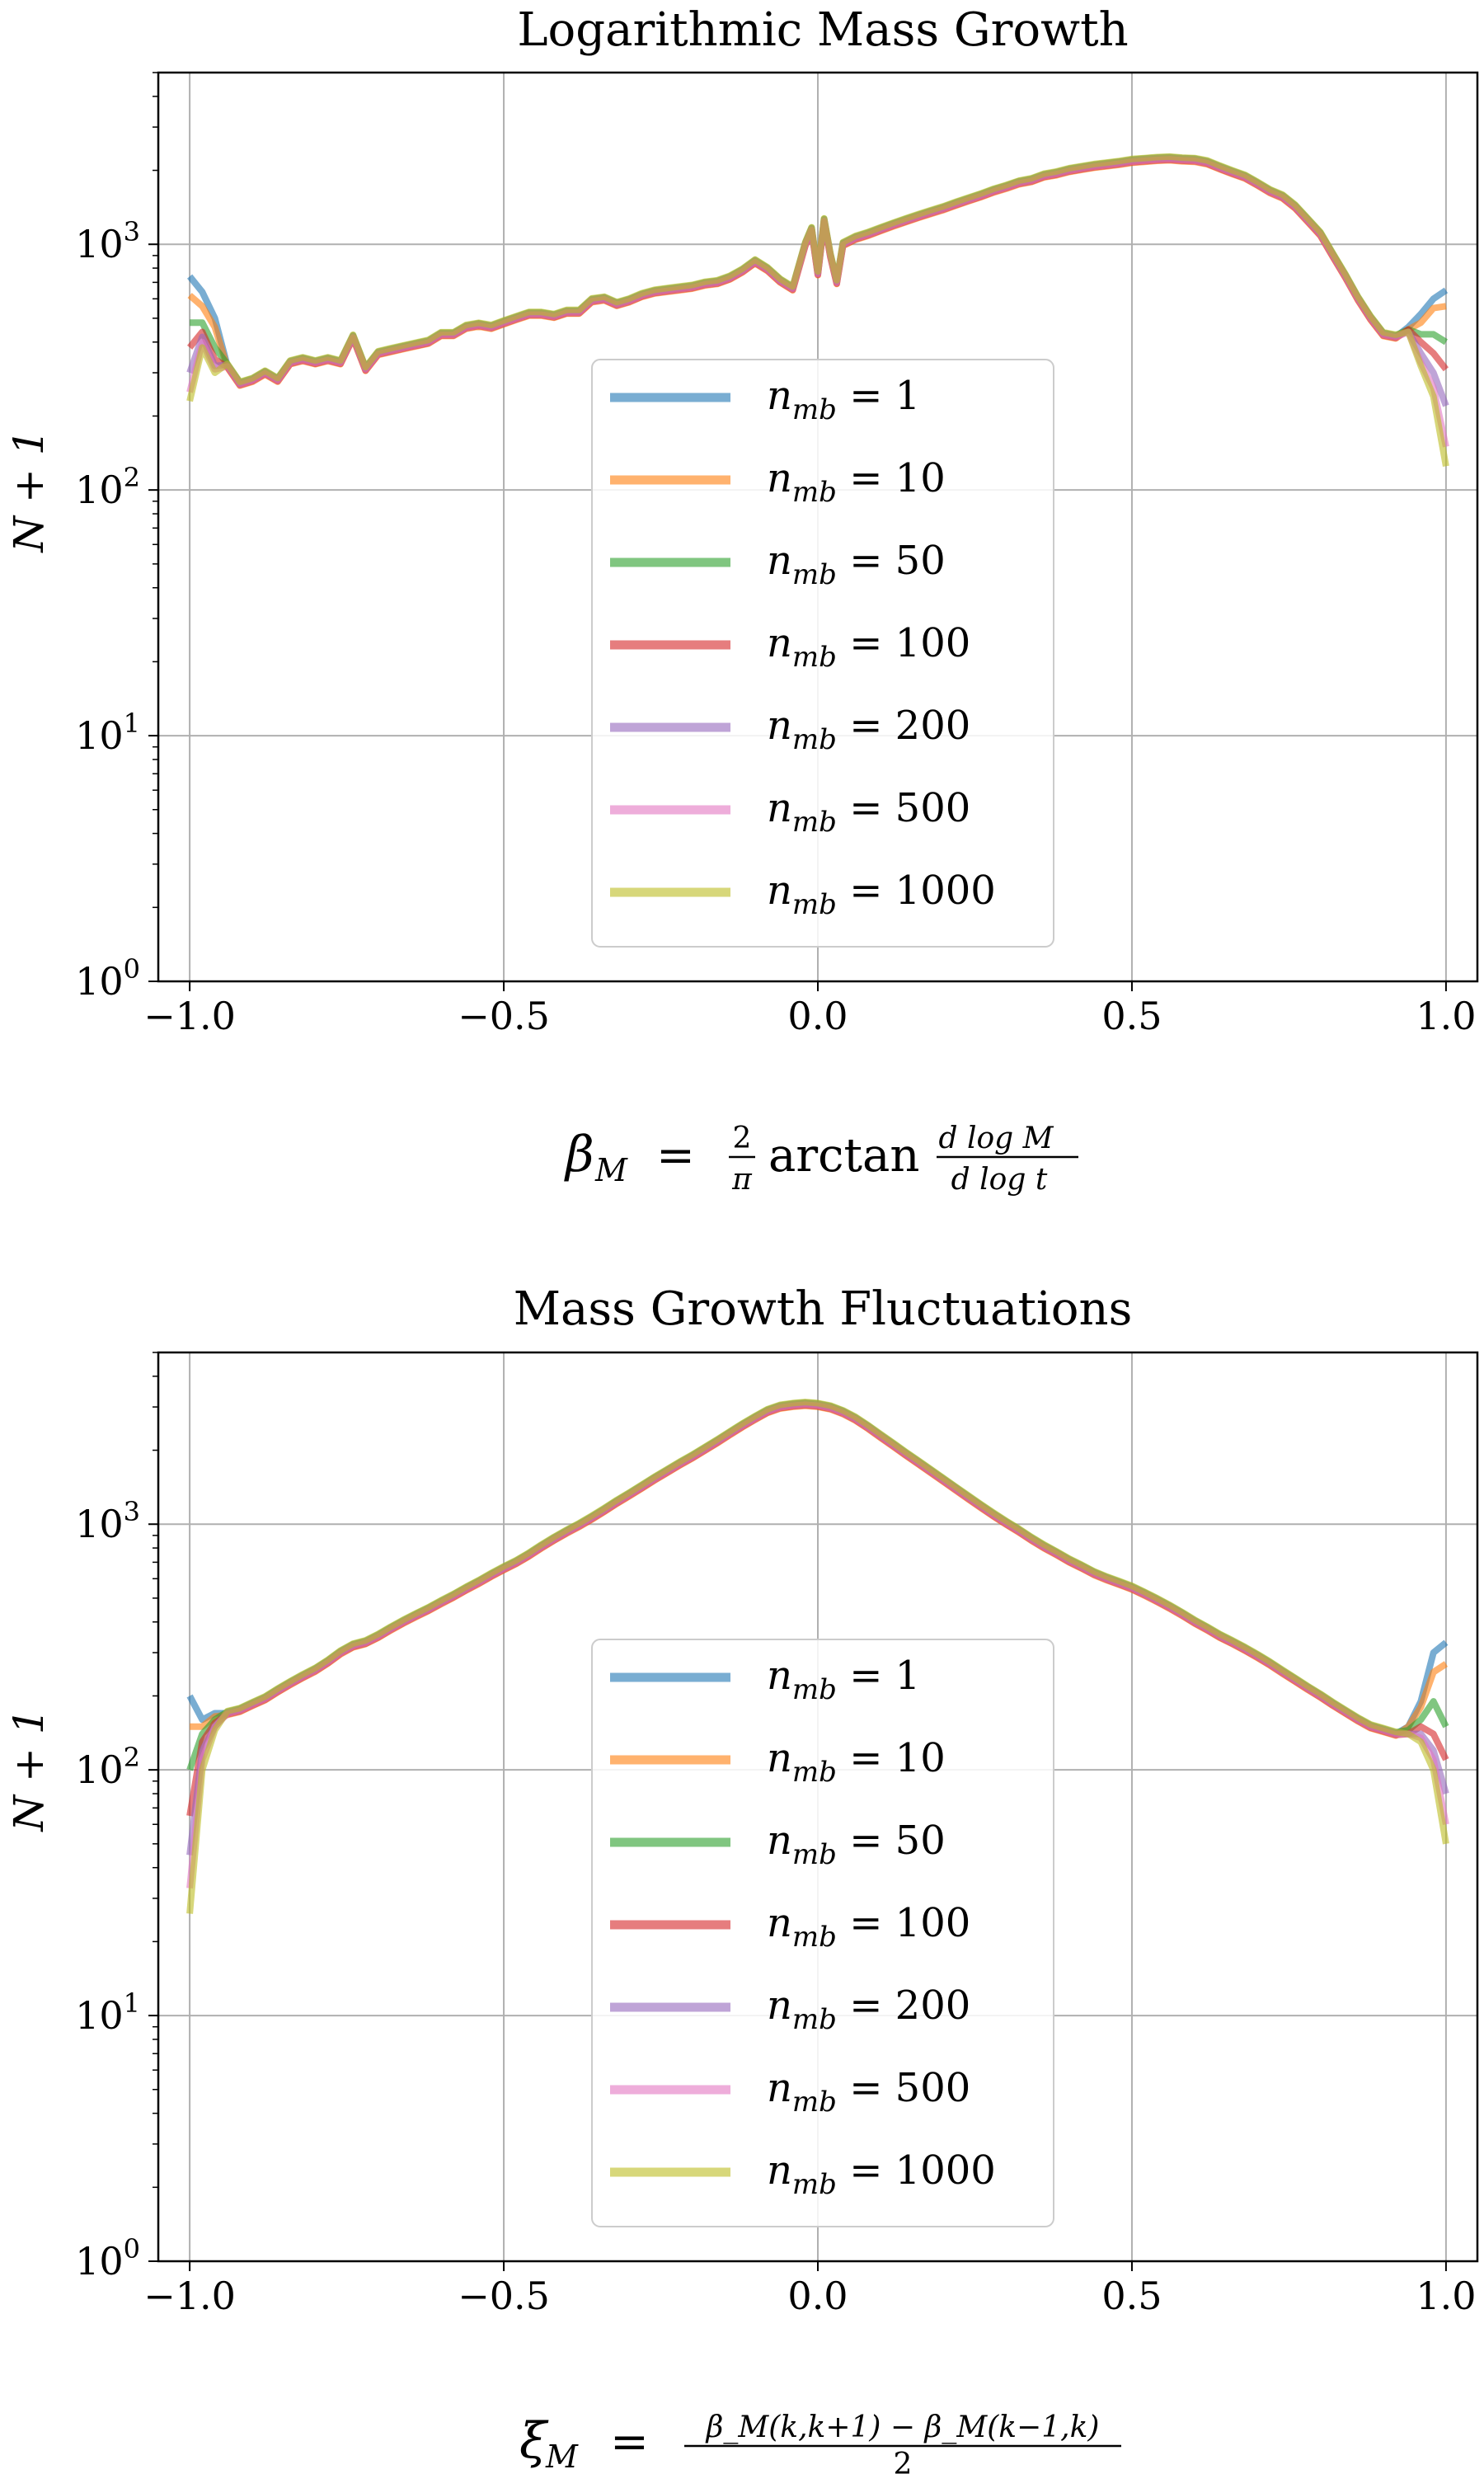 This screenshot has width=1484, height=2474. I want to click on chart-title: Logarithmic Mass Growth, so click(822, 30).